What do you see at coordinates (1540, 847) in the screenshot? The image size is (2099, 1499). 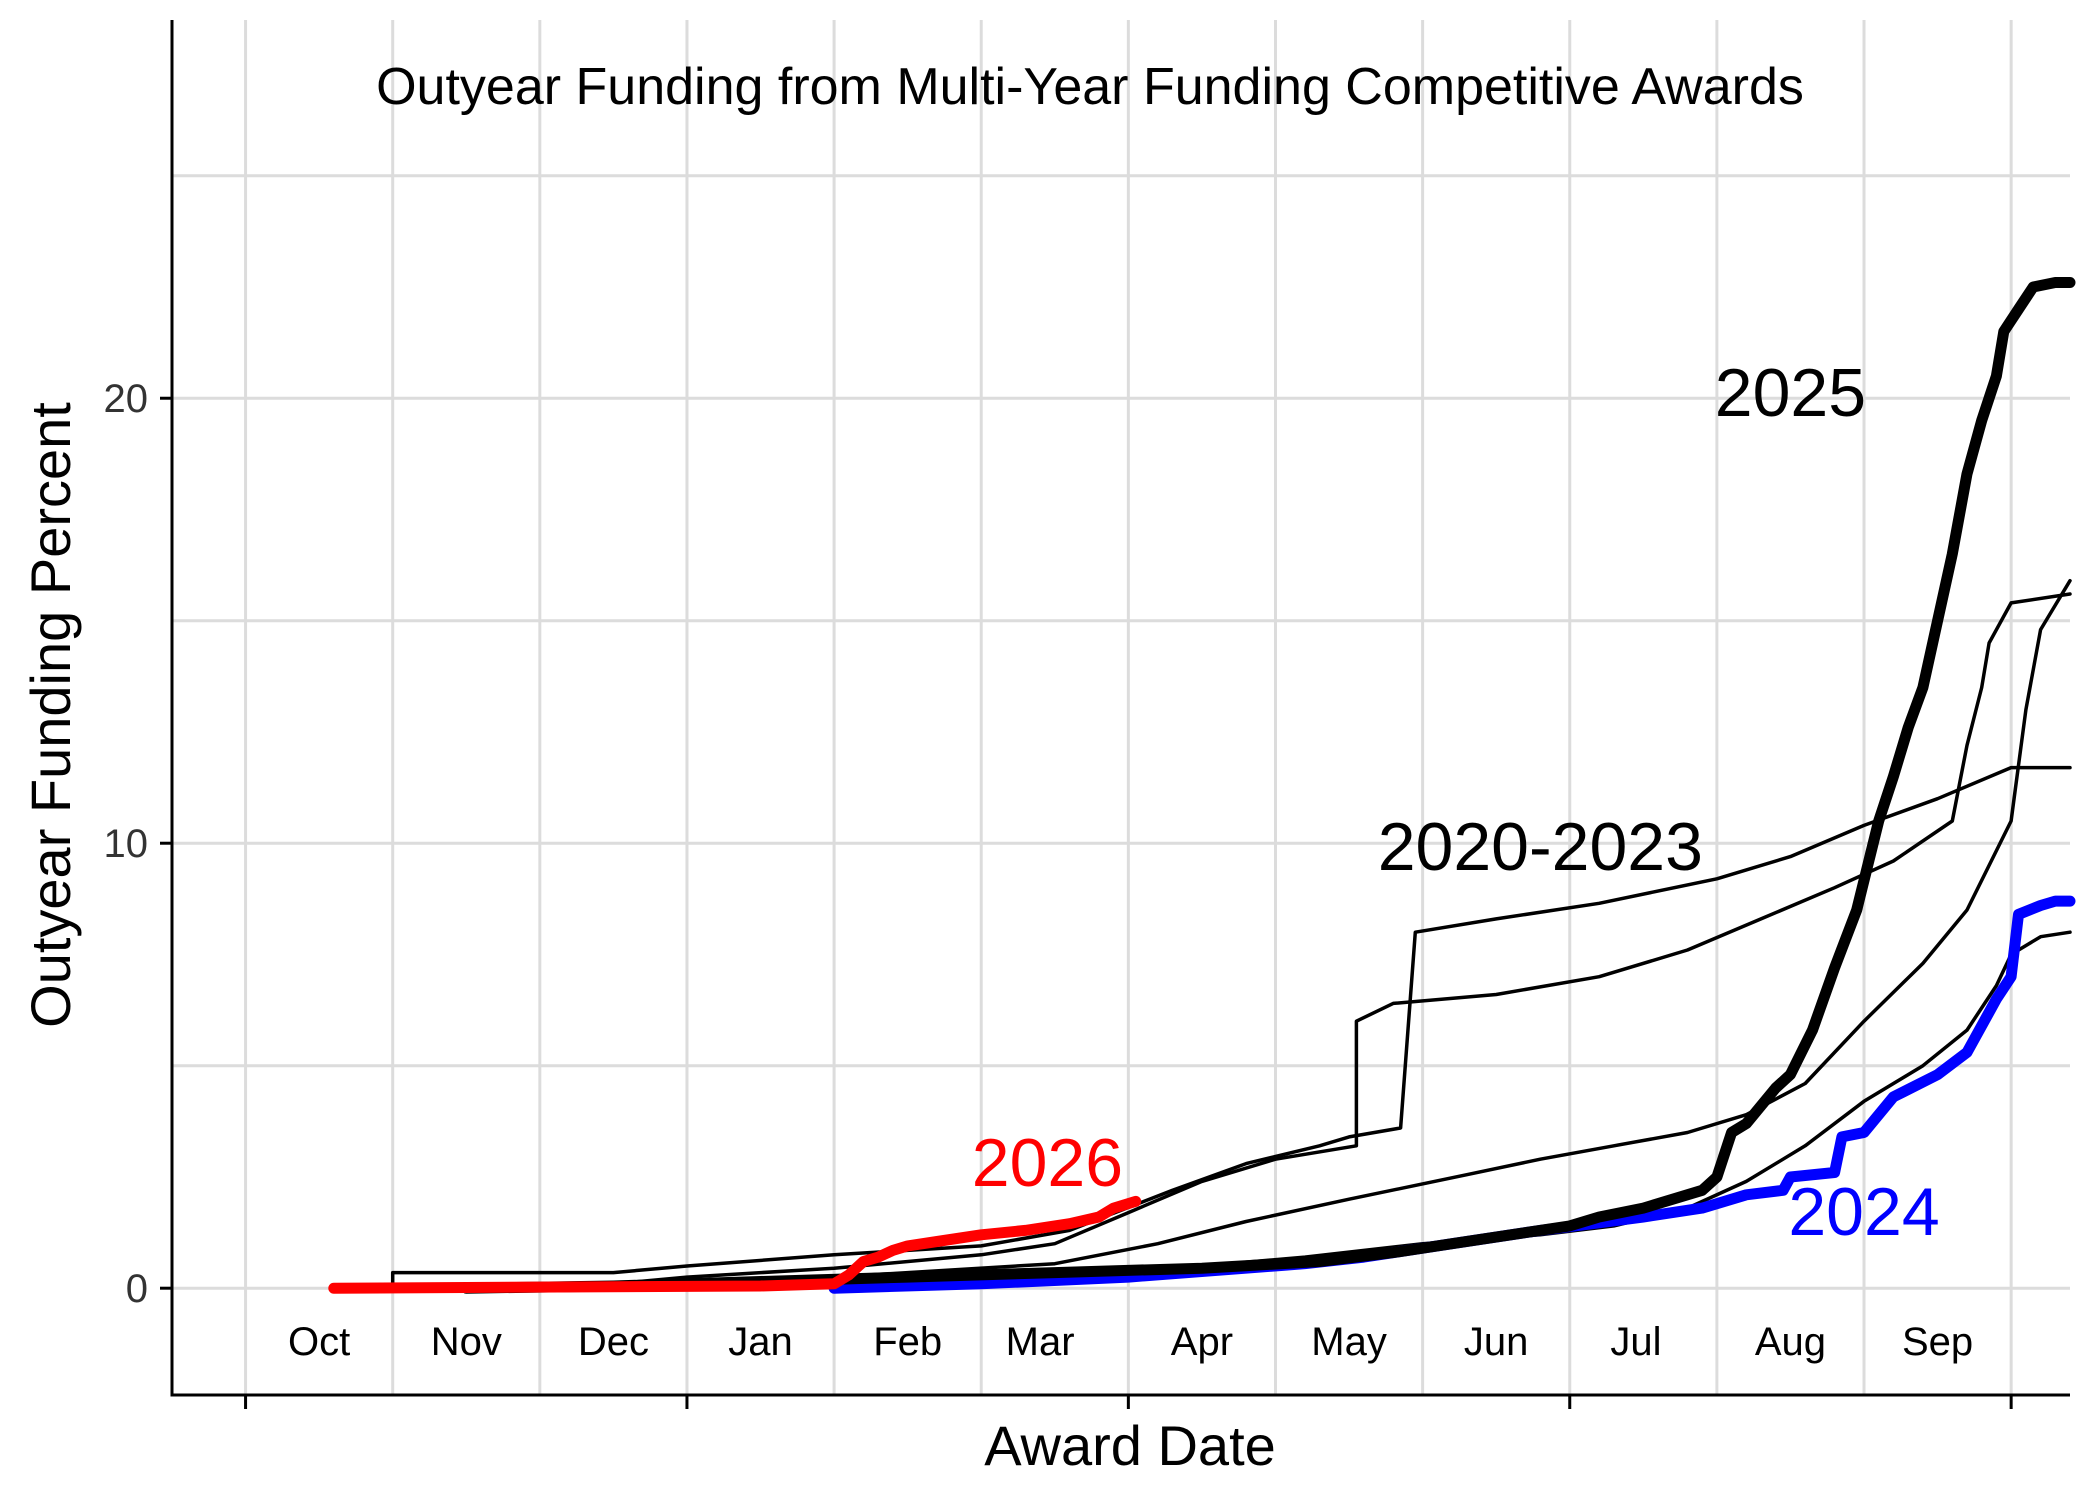 I see `annotation-2020-2023: 2020-2023` at bounding box center [1540, 847].